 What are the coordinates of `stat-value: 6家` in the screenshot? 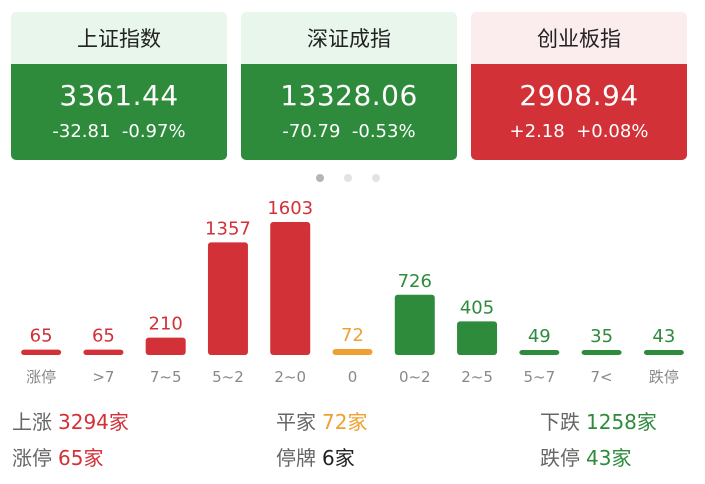 It's located at (338, 458).